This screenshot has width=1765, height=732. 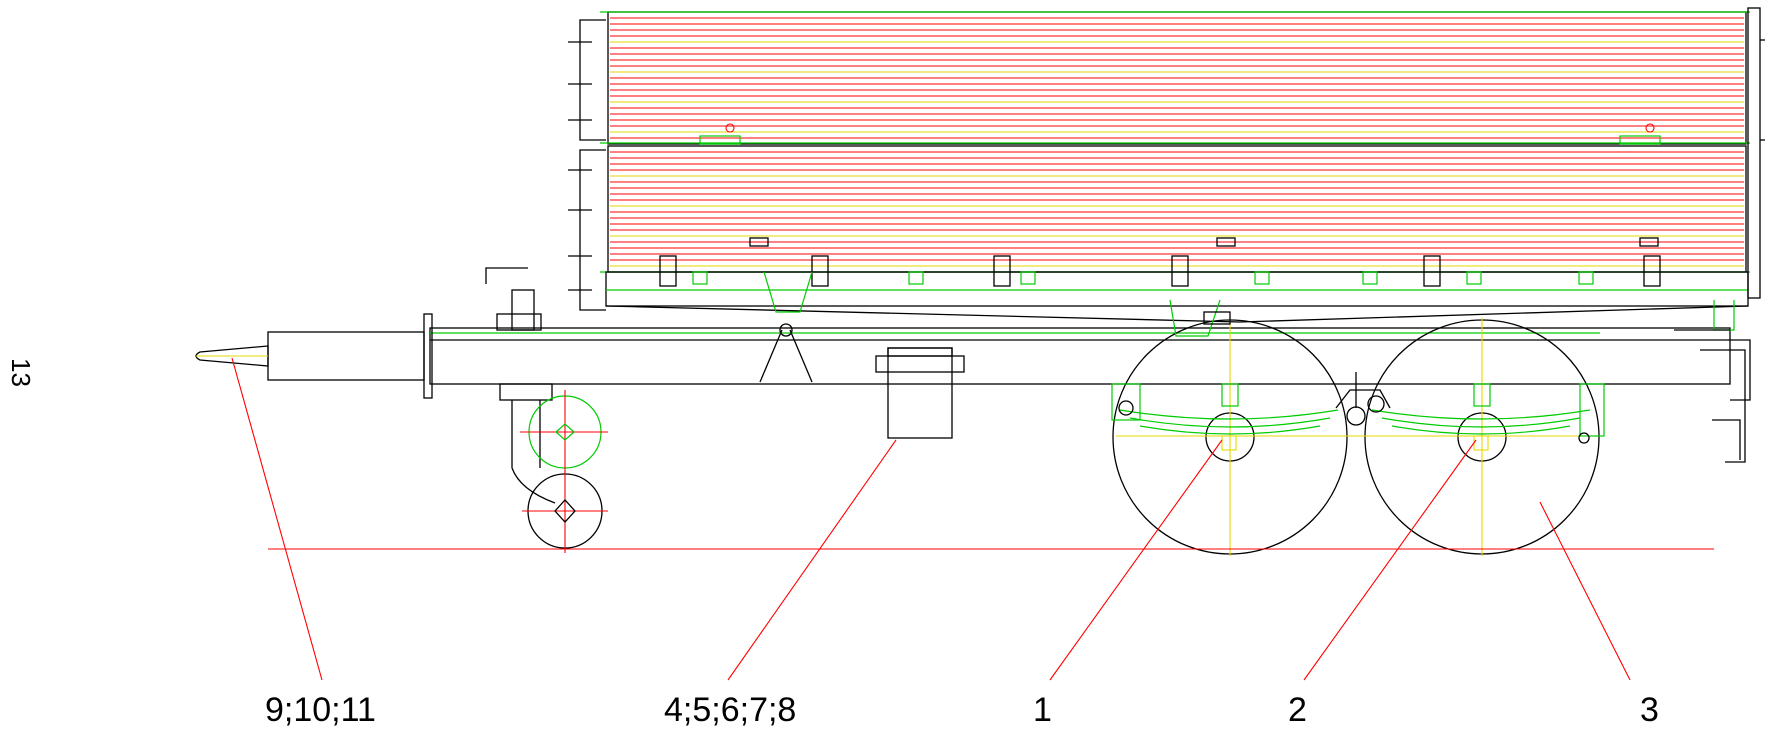 What do you see at coordinates (920, 393) in the screenshot?
I see `hydraulic-tank` at bounding box center [920, 393].